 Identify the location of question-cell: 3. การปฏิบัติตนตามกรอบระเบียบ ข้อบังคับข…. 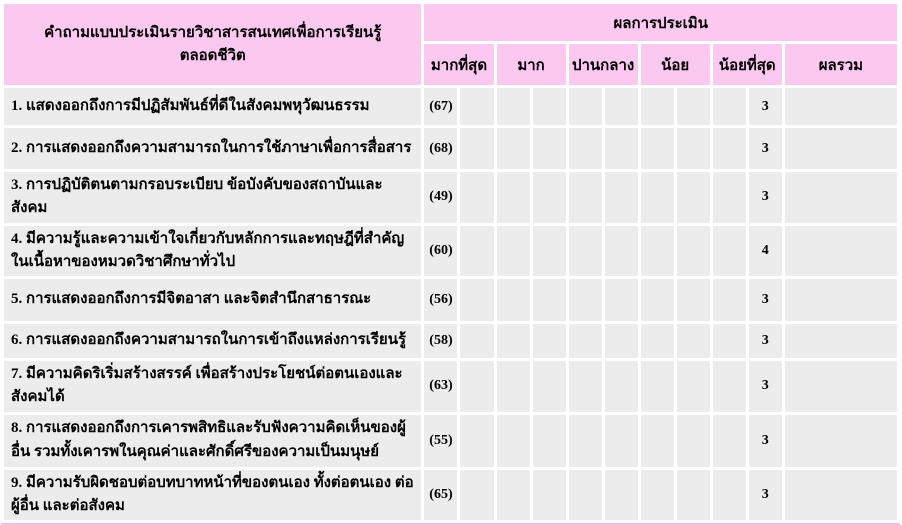
(213, 197).